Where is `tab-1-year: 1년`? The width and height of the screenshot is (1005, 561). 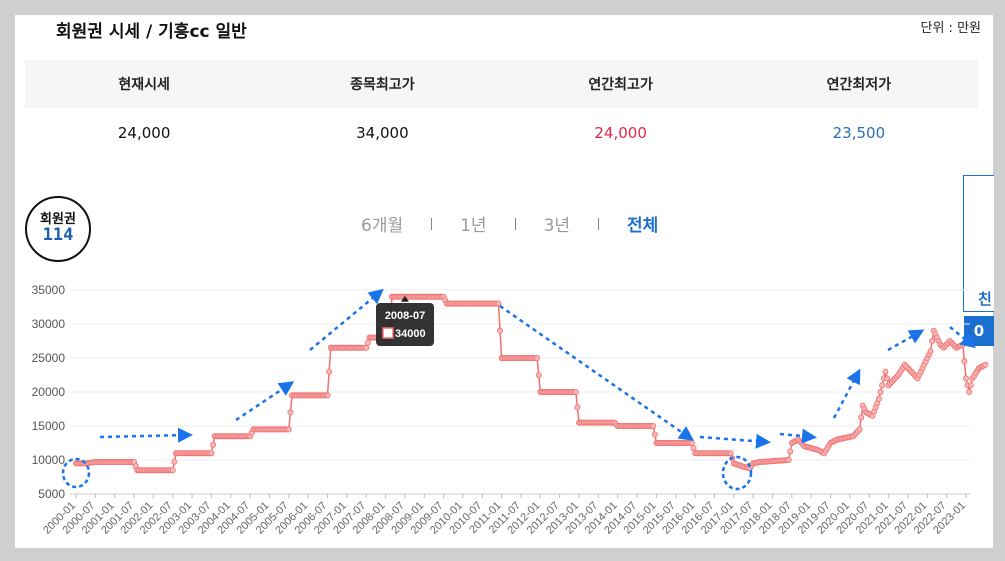 tab-1-year: 1년 is located at coordinates (473, 226).